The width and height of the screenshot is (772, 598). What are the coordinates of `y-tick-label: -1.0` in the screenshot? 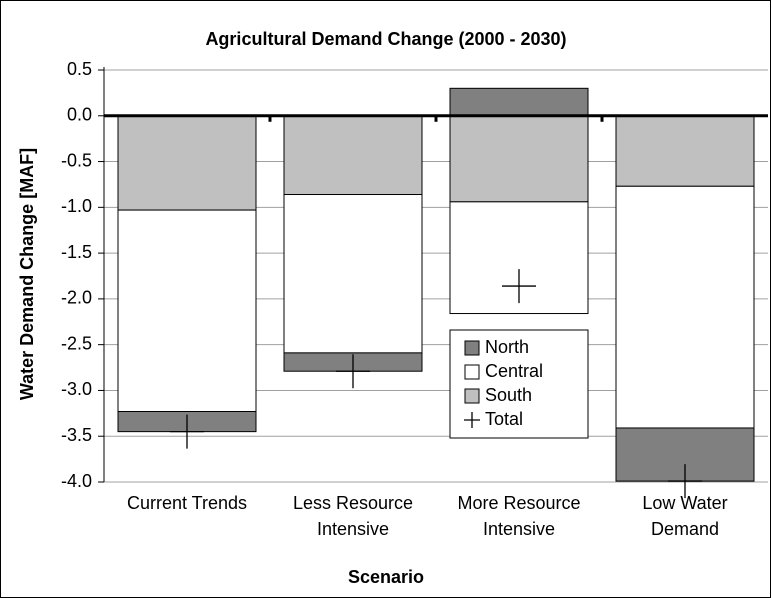 It's located at (76, 206).